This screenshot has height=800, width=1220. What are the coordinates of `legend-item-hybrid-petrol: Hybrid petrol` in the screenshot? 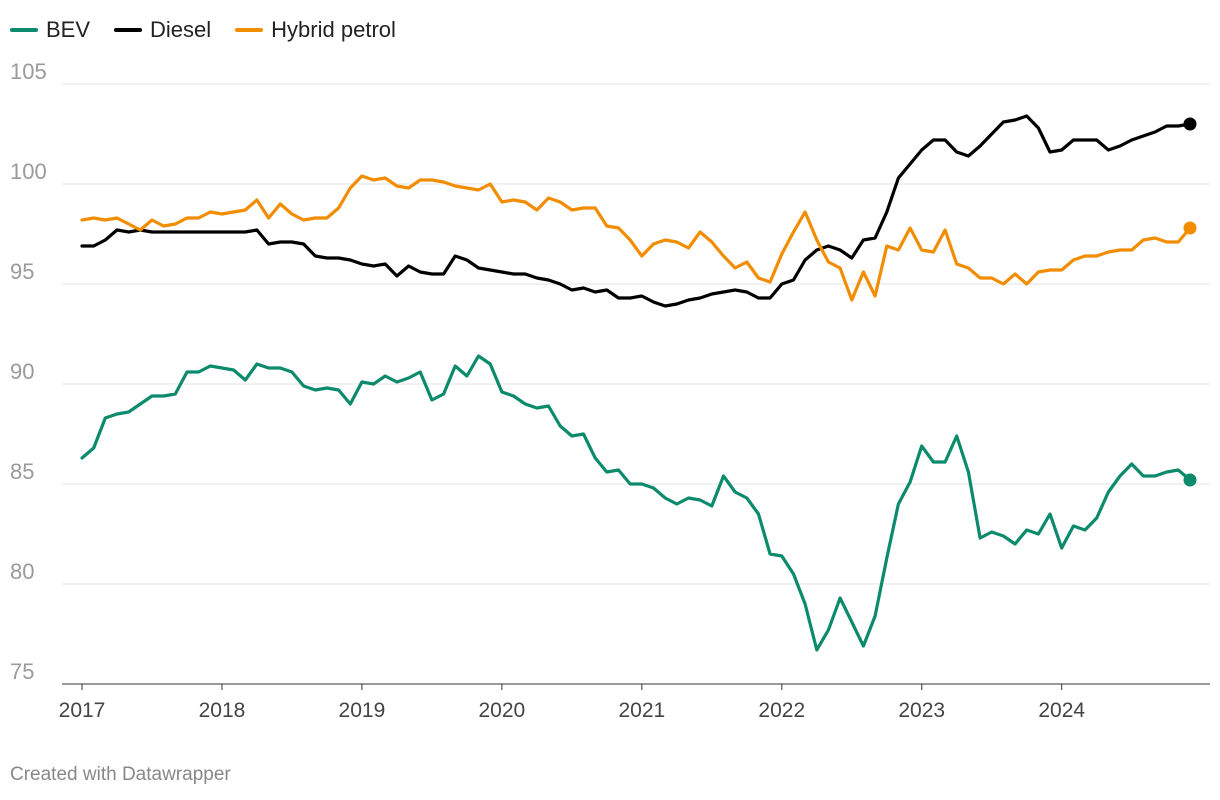 It's located at (315, 30).